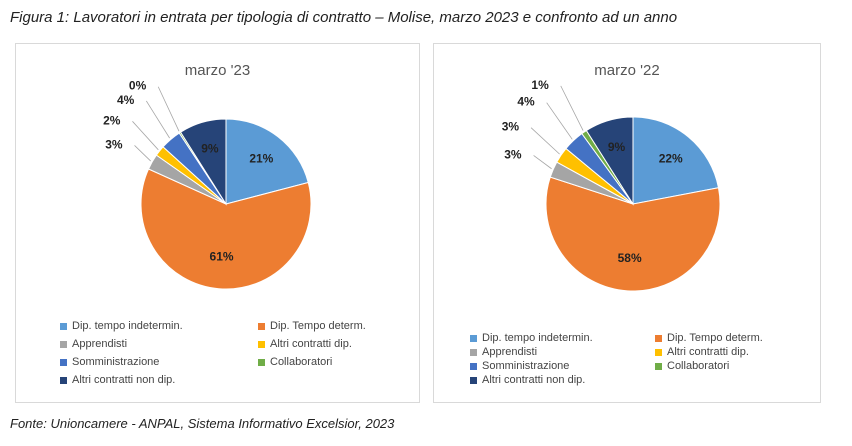 The height and width of the screenshot is (446, 852). What do you see at coordinates (112, 120) in the screenshot?
I see `data-label-altri-contratti-dip: 2%` at bounding box center [112, 120].